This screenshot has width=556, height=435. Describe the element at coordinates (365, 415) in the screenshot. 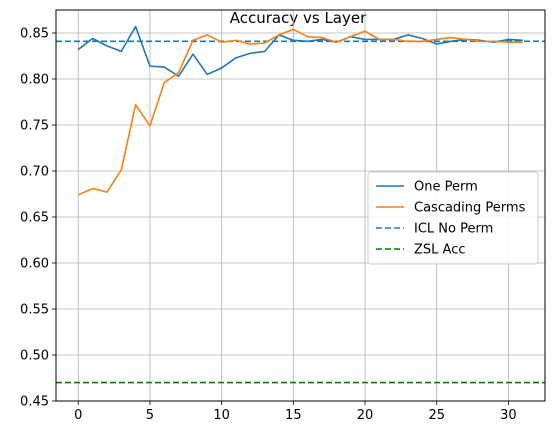

I see `x-tick-label: 20` at that location.